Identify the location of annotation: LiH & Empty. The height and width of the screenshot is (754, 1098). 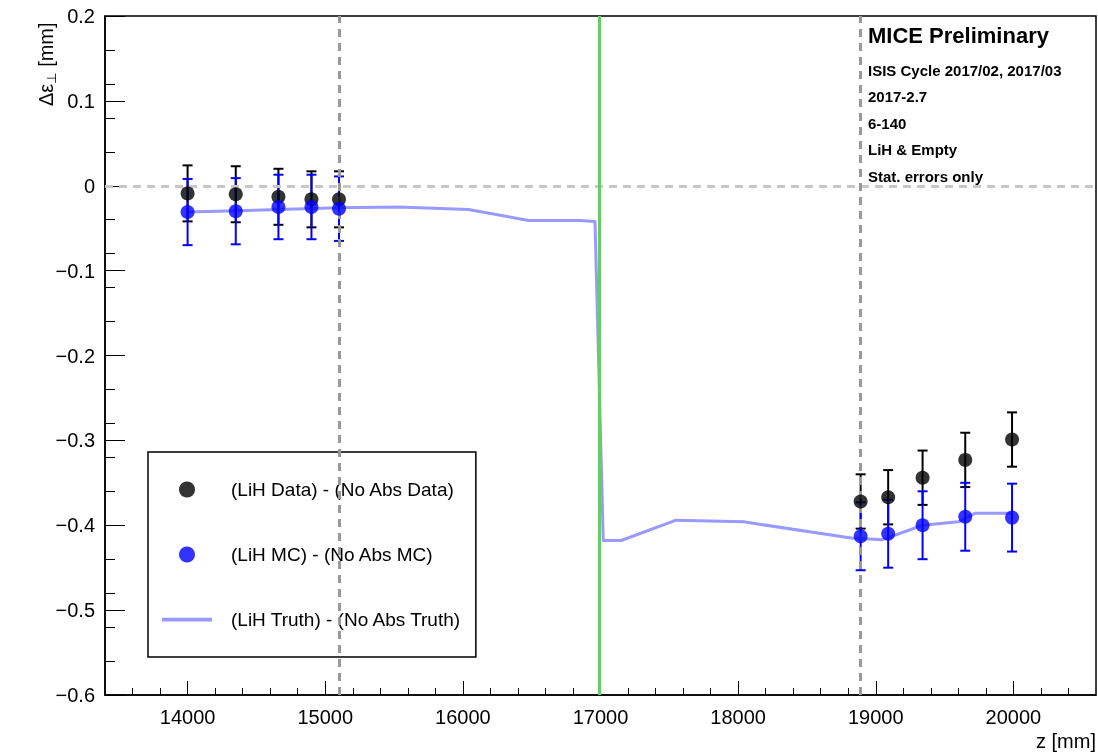
(913, 149).